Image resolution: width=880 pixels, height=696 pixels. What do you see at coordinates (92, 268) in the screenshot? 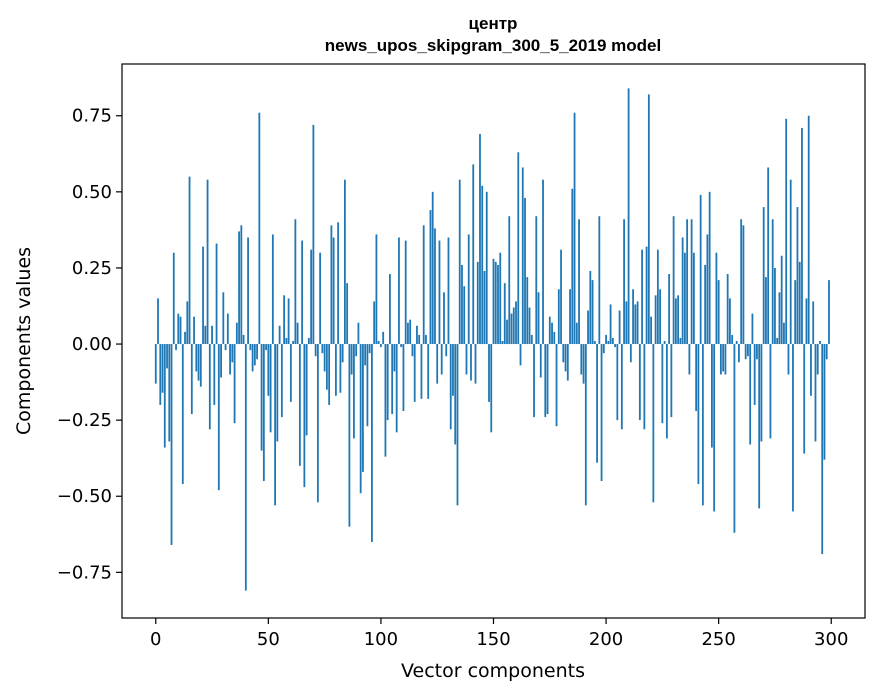
I see `y-tick-label-4: 0.25` at bounding box center [92, 268].